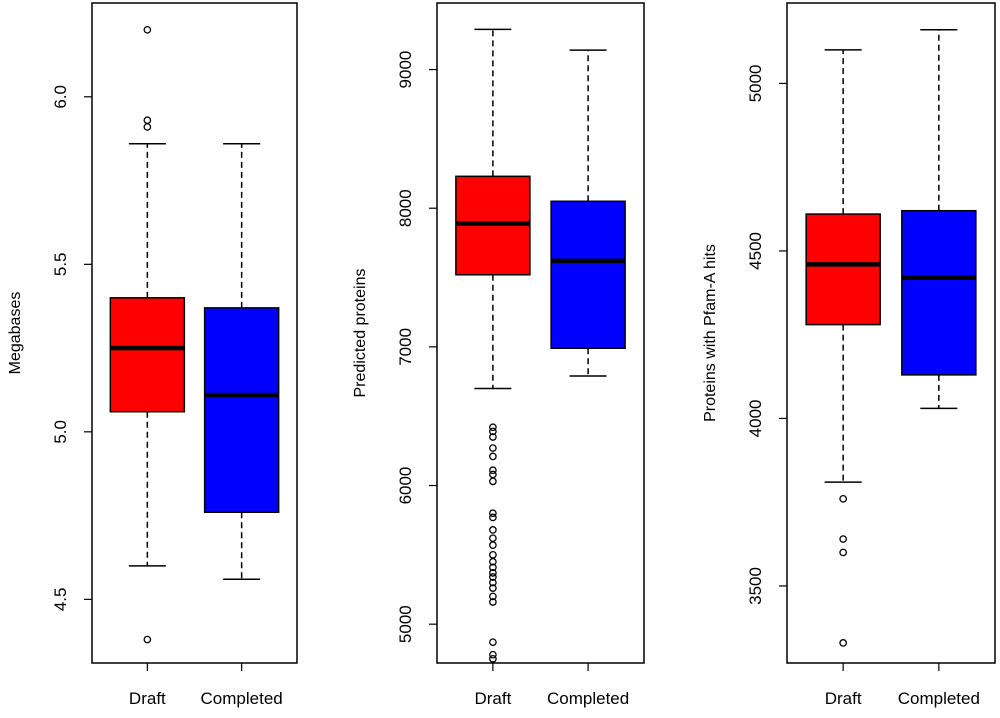  What do you see at coordinates (755, 83) in the screenshot?
I see `panel-3-y-tick-label: 5000` at bounding box center [755, 83].